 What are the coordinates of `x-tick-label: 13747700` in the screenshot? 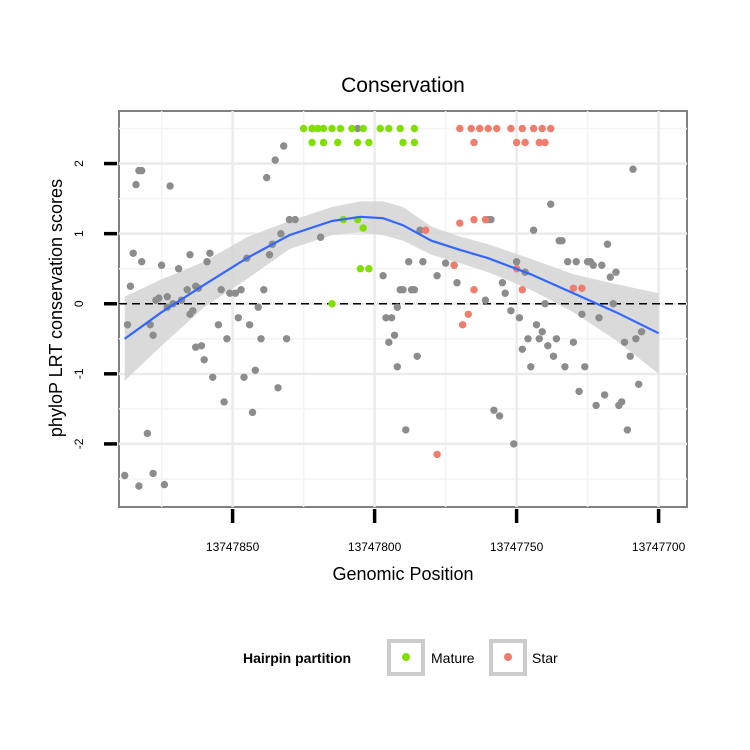 It's located at (659, 547).